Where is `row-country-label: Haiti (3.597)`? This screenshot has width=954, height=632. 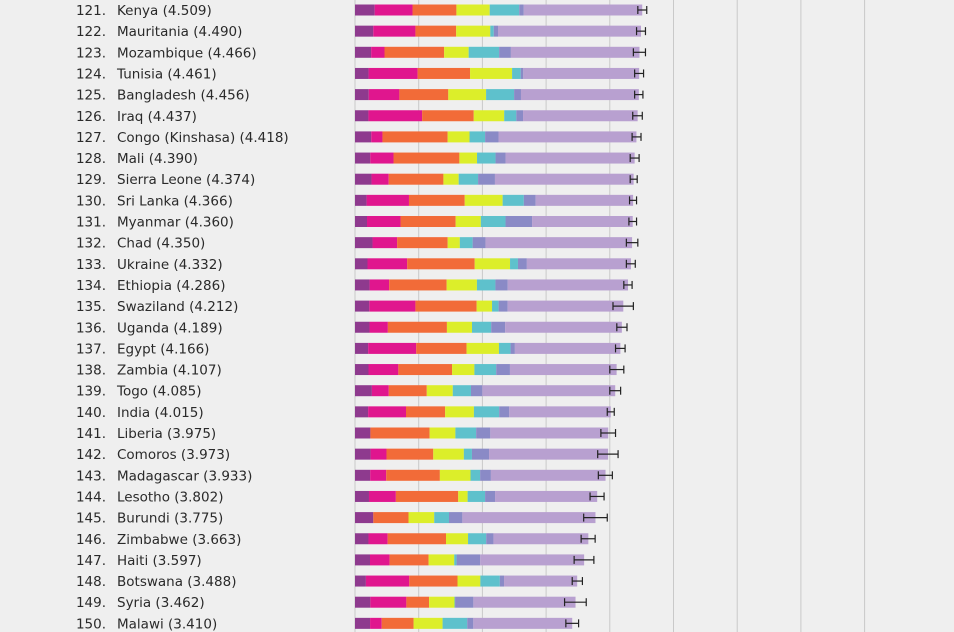
row-country-label: Haiti (3.597) is located at coordinates (159, 561).